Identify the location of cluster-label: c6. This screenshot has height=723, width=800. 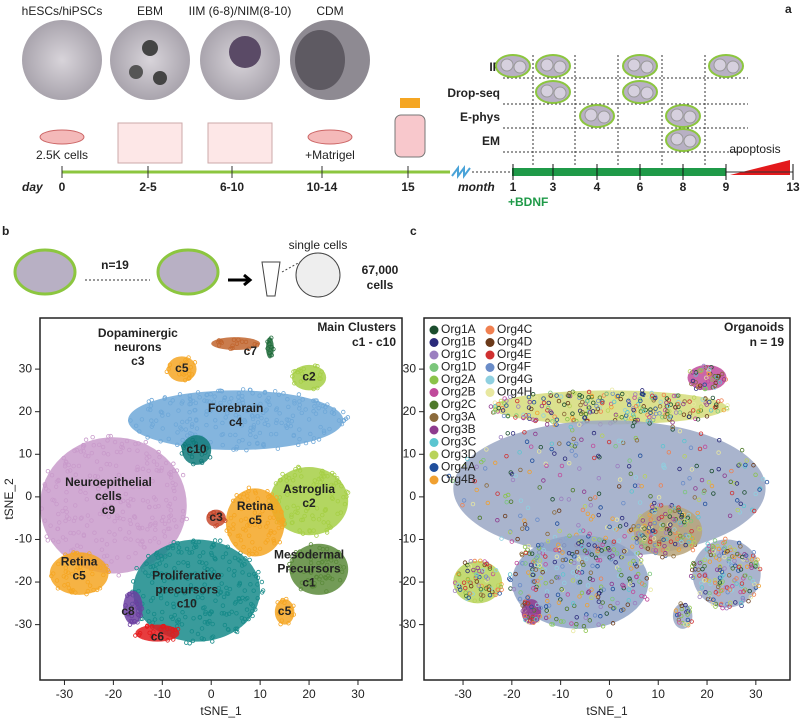
(158, 637).